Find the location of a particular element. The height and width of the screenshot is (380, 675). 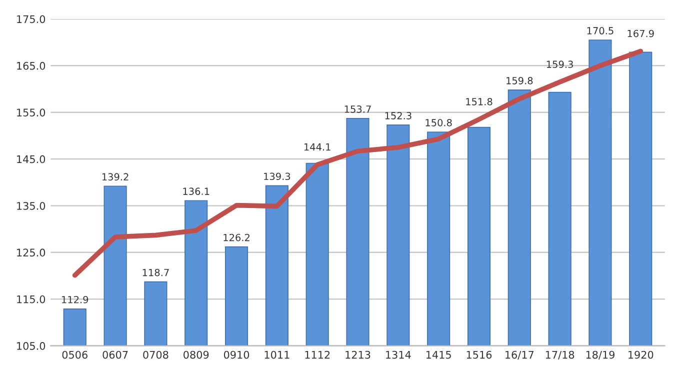

data-label: 136.1 is located at coordinates (196, 191).